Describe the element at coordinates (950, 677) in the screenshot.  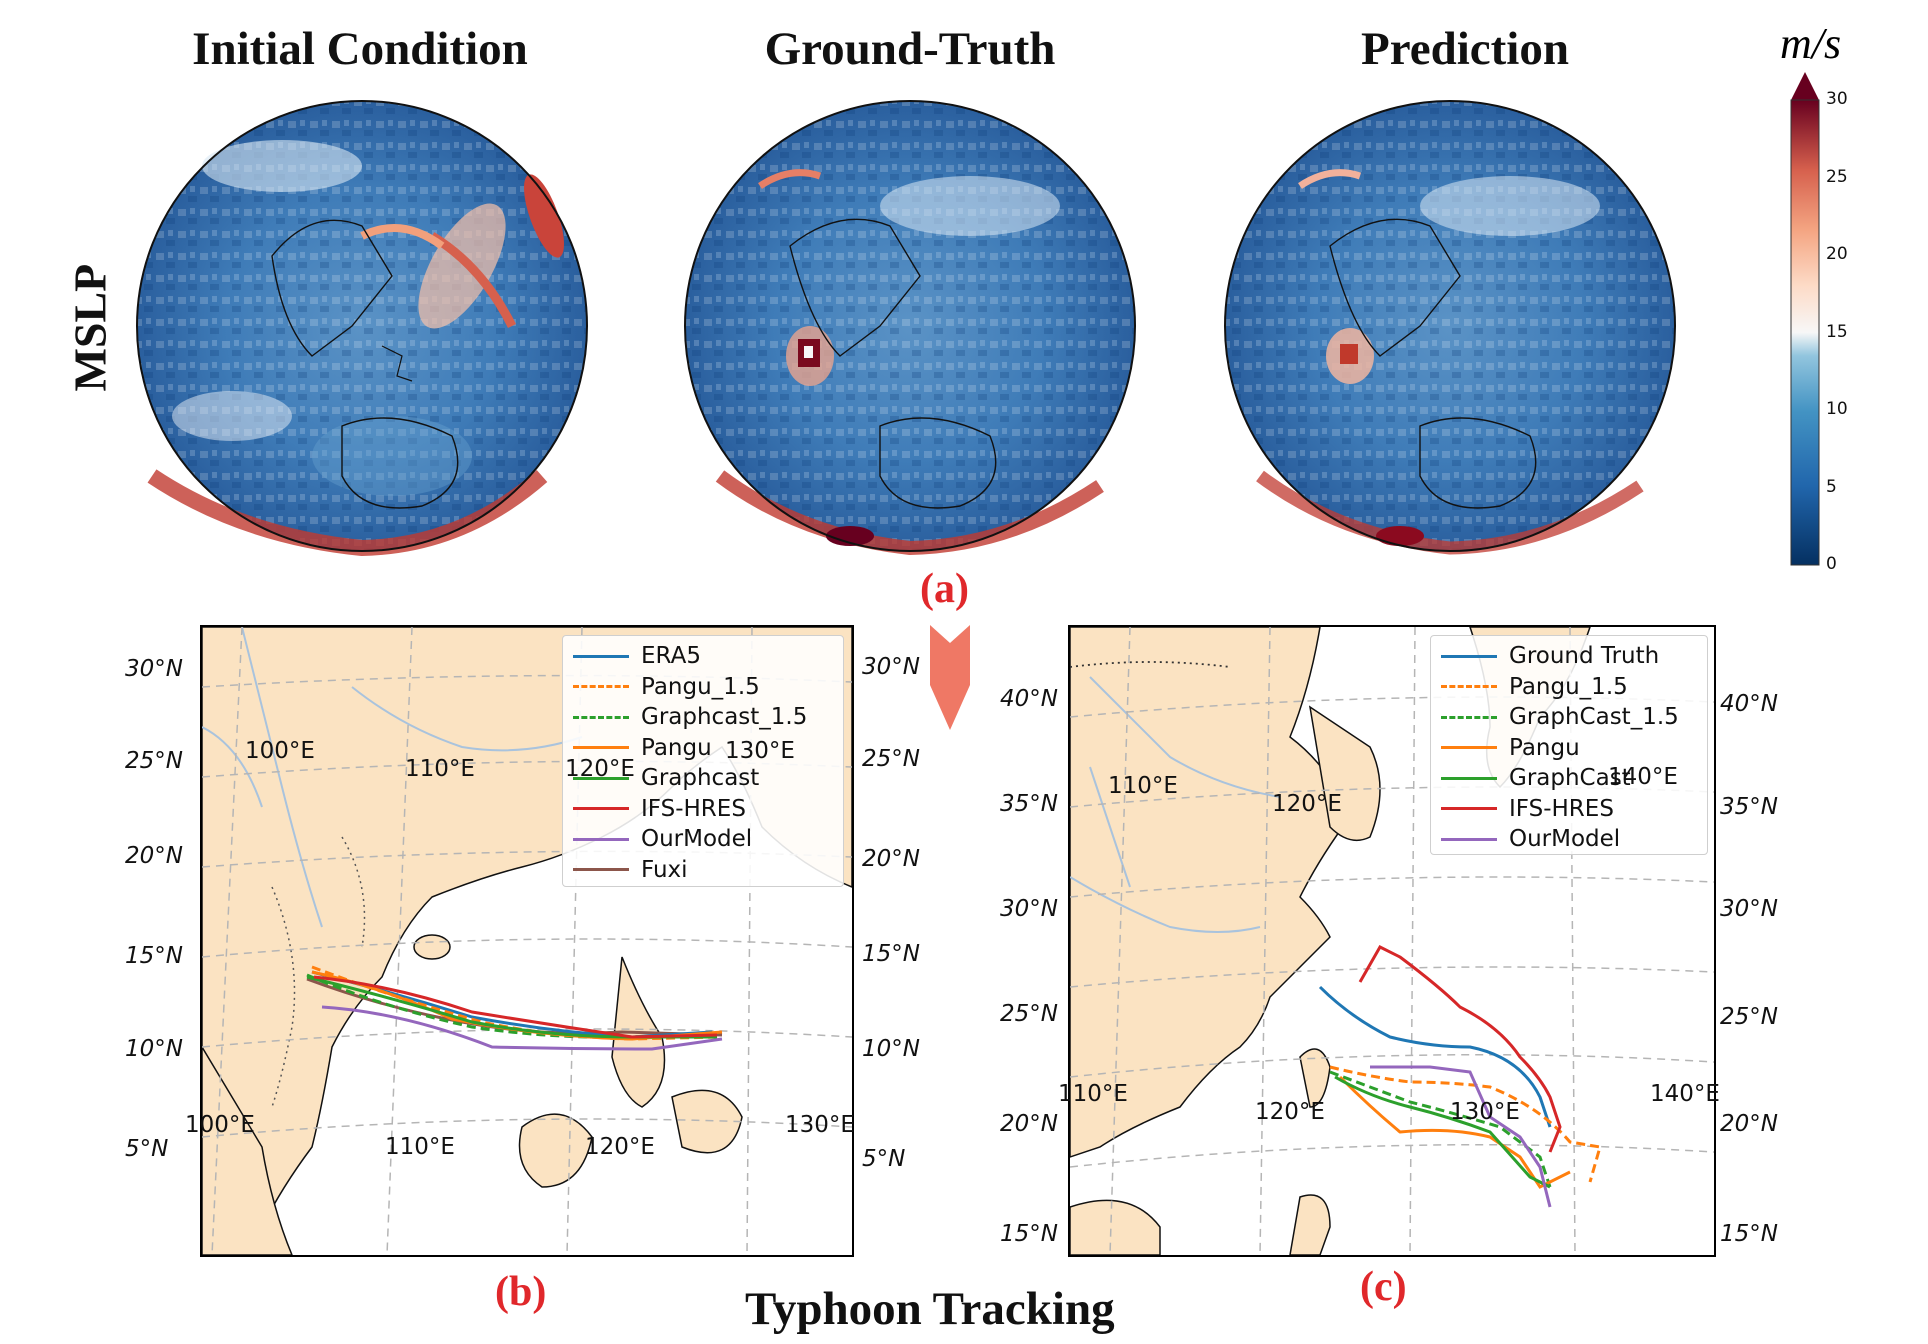
I see `down-arrow-icon` at that location.